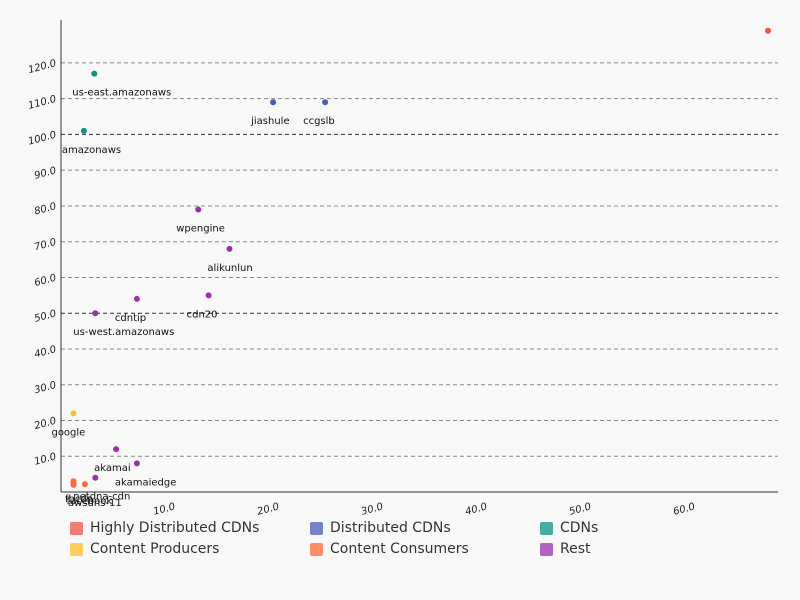  What do you see at coordinates (270, 121) in the screenshot?
I see `point-label: jiashule` at bounding box center [270, 121].